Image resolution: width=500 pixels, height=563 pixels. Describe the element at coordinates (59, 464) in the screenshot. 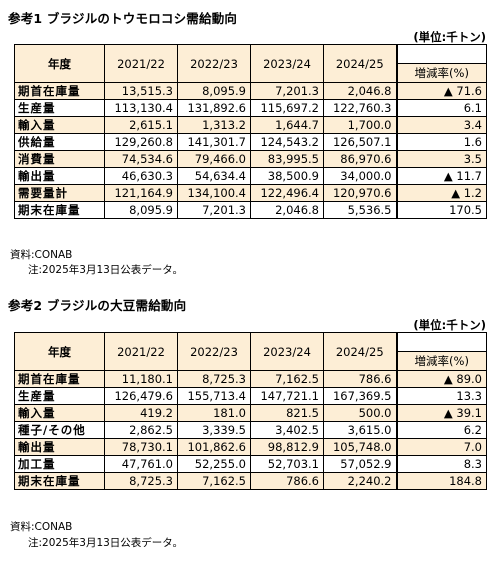

I see `row-label: 加工量` at that location.